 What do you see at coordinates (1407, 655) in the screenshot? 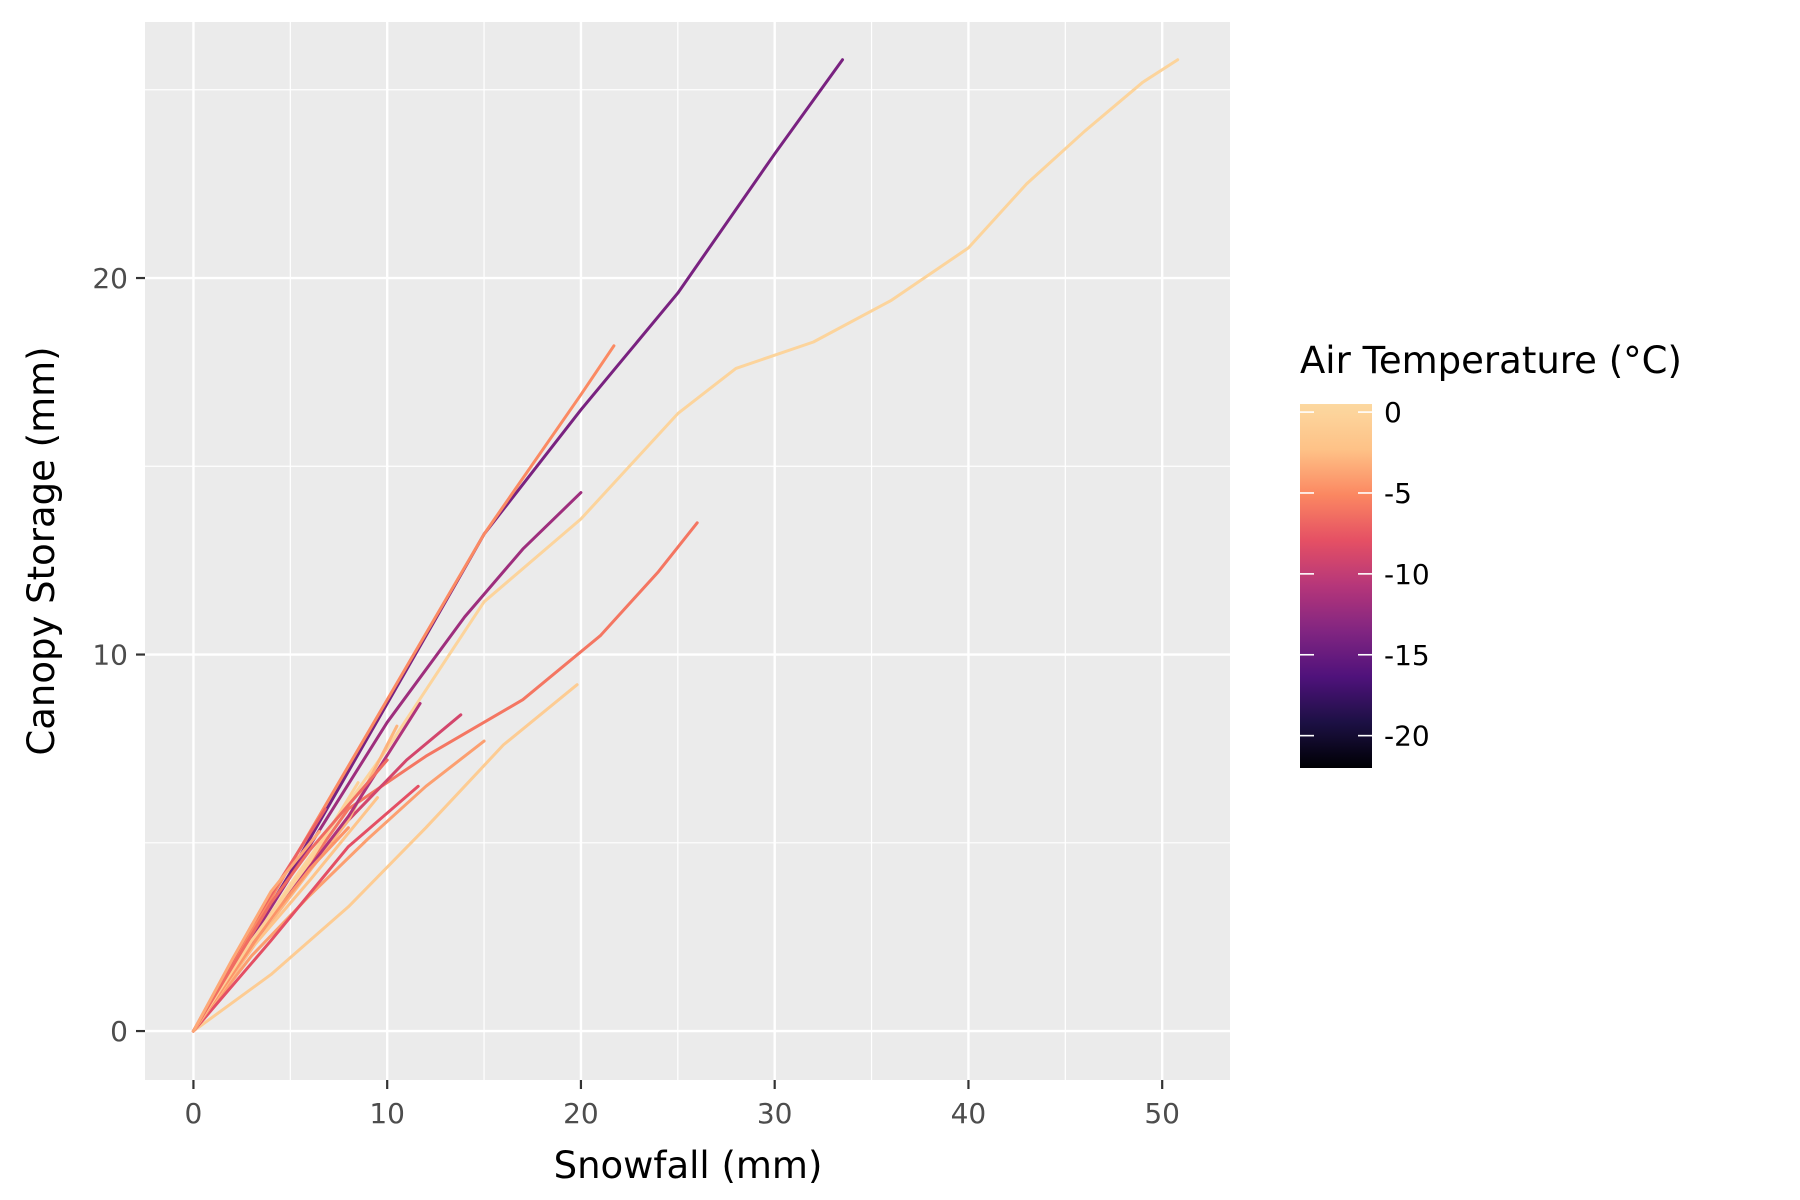
I see `legend-tick-label: -15` at bounding box center [1407, 655].